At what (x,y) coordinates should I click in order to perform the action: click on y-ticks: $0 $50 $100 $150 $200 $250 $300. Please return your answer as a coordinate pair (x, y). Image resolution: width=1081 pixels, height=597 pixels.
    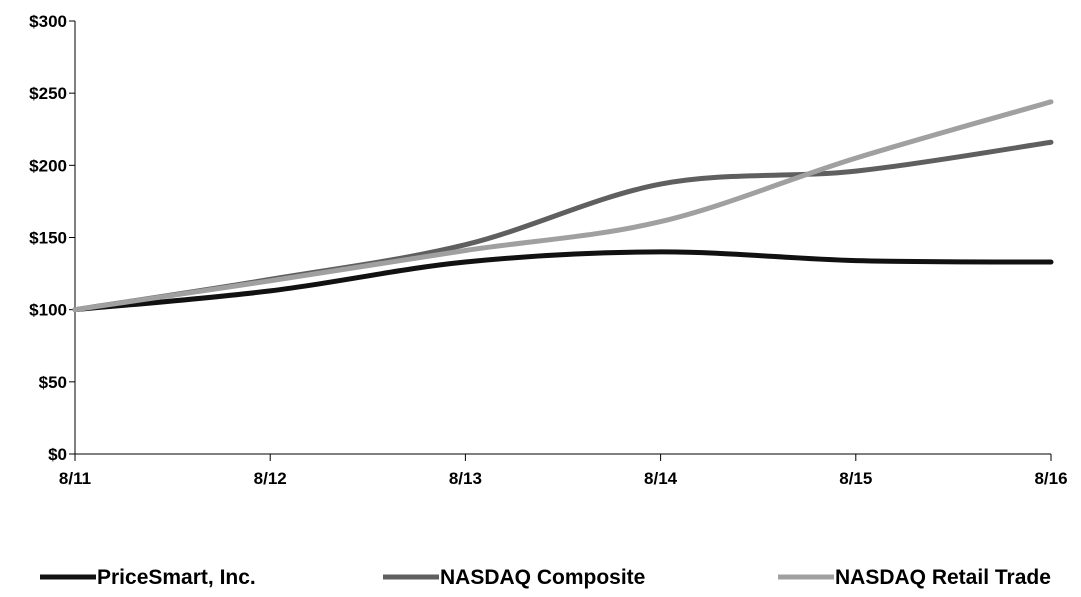
    Looking at the image, I should click on (52, 238).